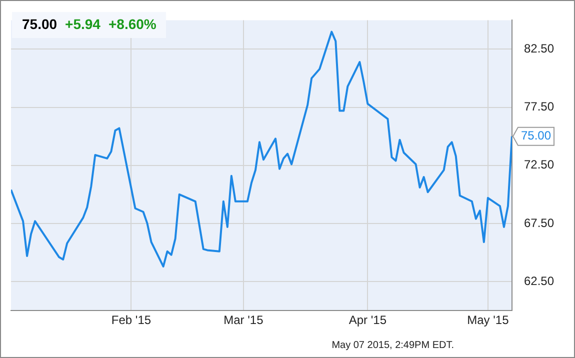  What do you see at coordinates (132, 24) in the screenshot?
I see `annotation: +8.60%` at bounding box center [132, 24].